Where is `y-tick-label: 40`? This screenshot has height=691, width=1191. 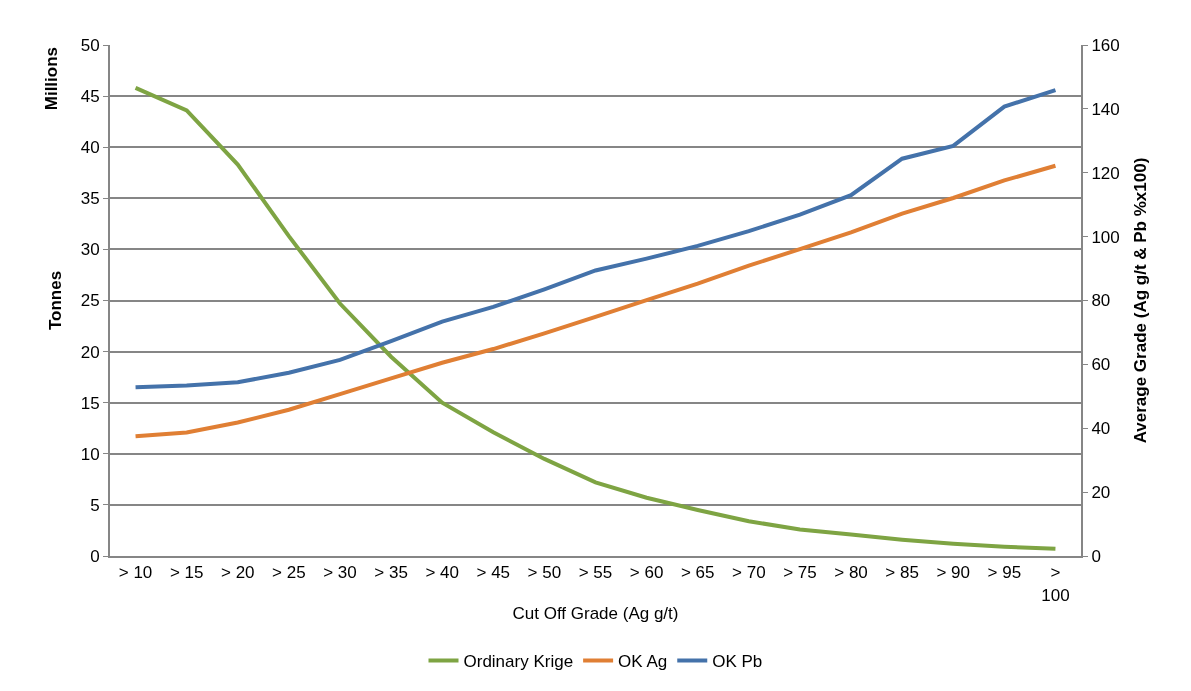
y-tick-label: 40 is located at coordinates (90, 148).